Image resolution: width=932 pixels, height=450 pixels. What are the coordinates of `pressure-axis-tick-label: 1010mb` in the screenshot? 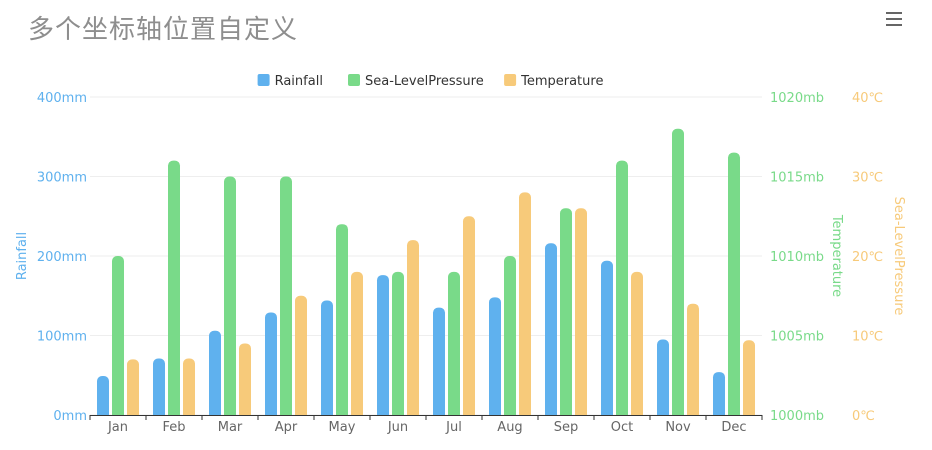 It's located at (797, 257).